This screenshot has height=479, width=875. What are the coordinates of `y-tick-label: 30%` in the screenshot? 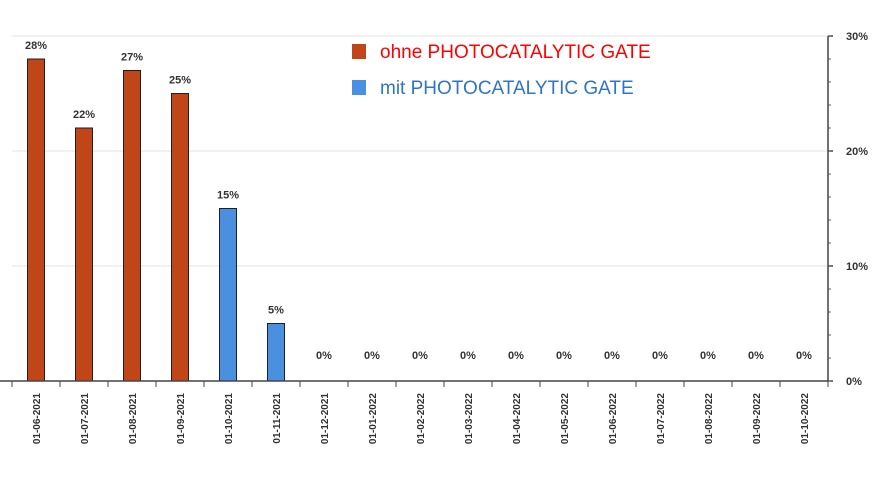 It's located at (857, 37).